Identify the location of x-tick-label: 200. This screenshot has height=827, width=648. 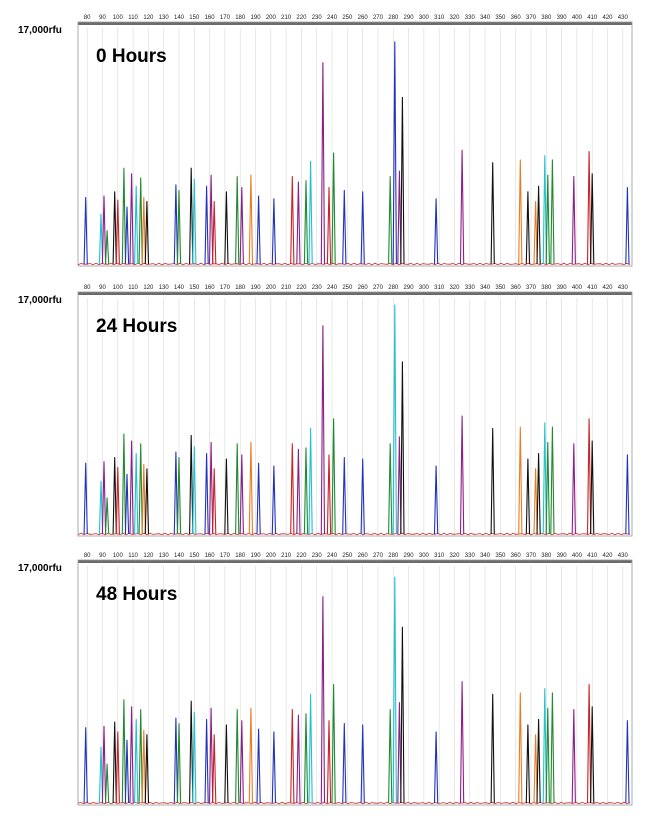
(271, 18).